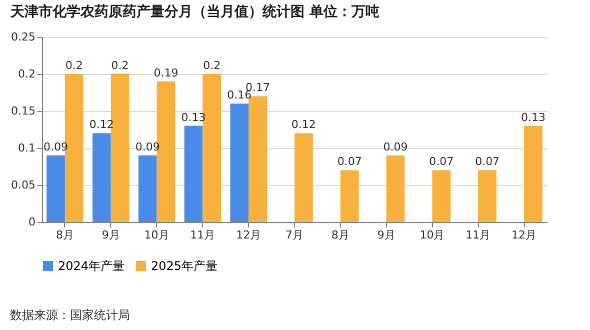  I want to click on legend-label: 2024年产量, so click(91, 266).